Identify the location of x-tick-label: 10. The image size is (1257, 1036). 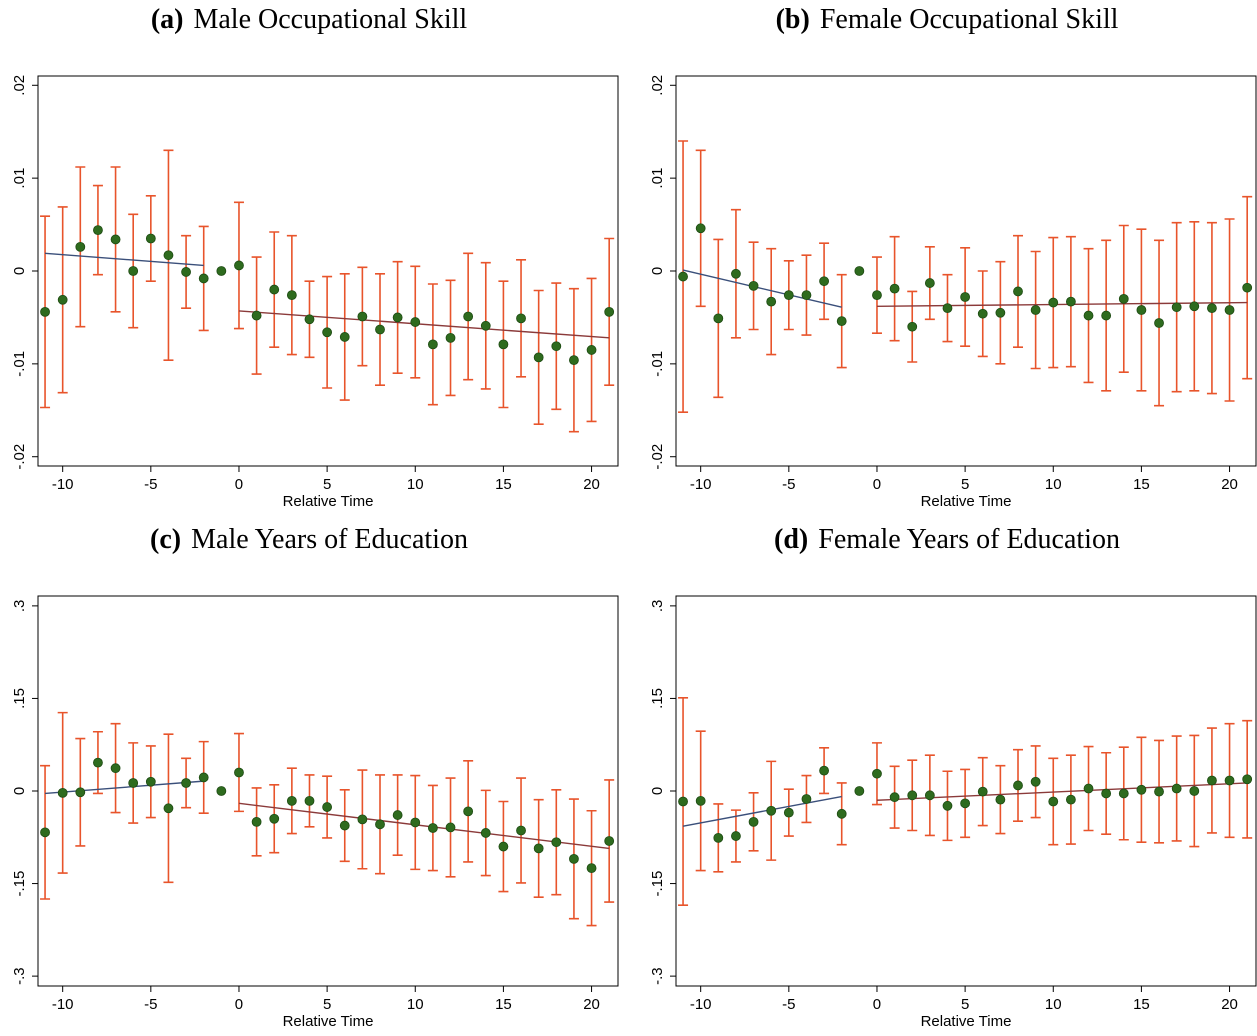
(415, 1004).